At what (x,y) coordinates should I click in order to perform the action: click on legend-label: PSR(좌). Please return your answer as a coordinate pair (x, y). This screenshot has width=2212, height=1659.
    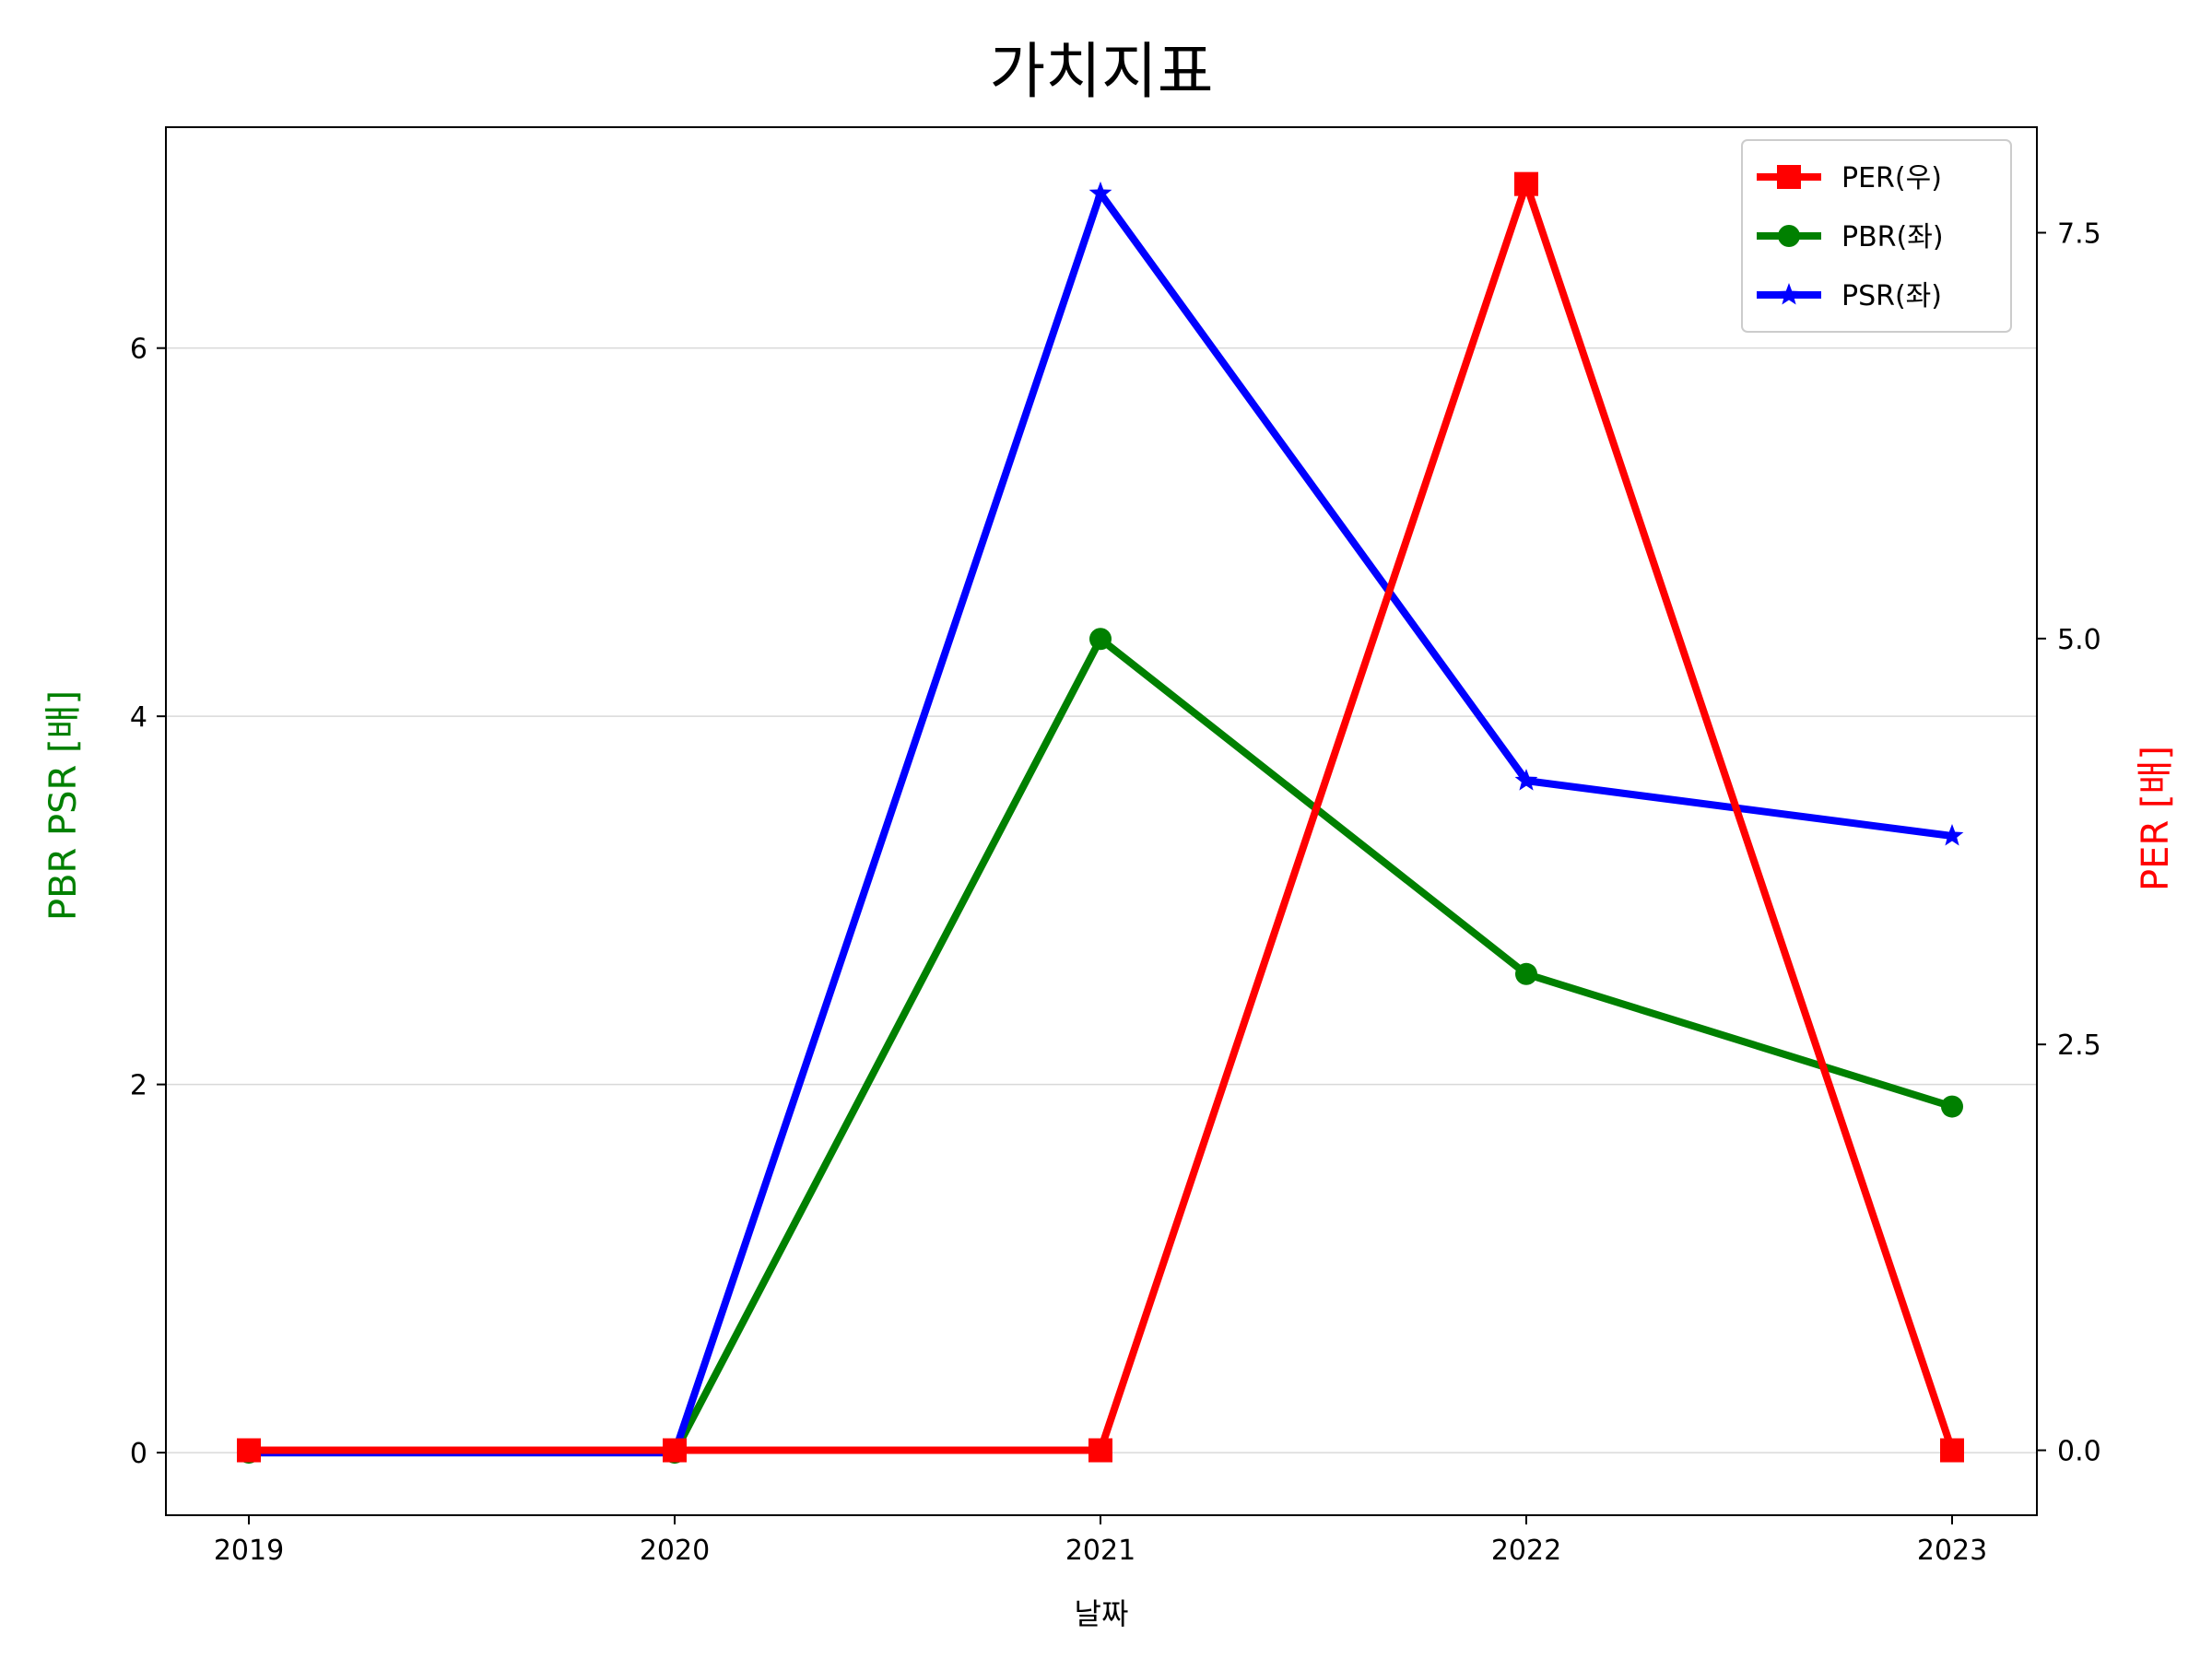
    Looking at the image, I should click on (1891, 296).